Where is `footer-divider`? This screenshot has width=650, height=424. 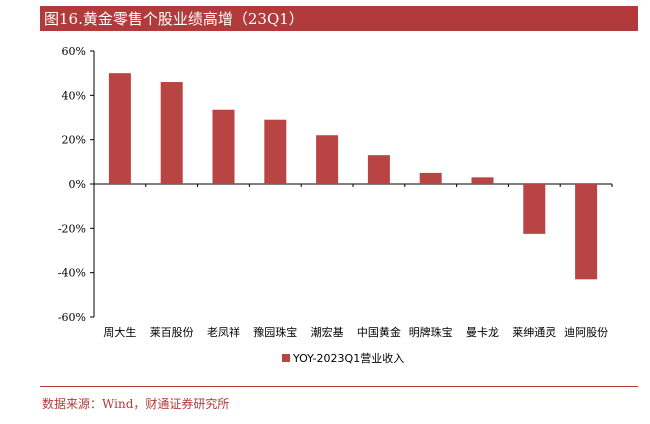
footer-divider is located at coordinates (339, 386).